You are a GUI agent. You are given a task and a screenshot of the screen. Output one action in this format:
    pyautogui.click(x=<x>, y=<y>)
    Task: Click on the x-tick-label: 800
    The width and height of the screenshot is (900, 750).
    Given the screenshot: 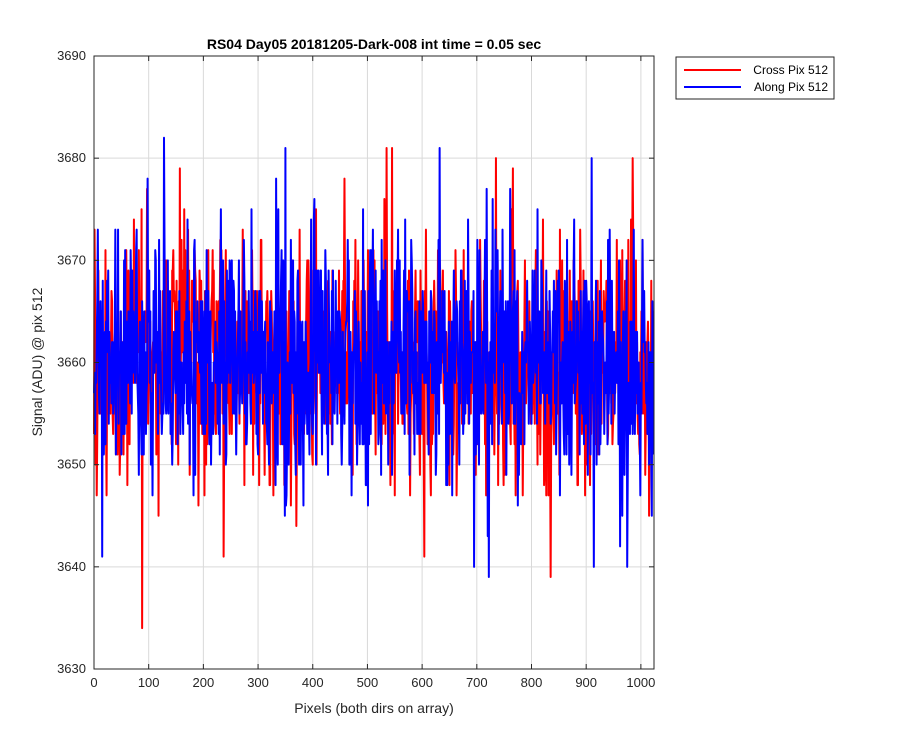 What is the action you would take?
    pyautogui.click(x=532, y=682)
    